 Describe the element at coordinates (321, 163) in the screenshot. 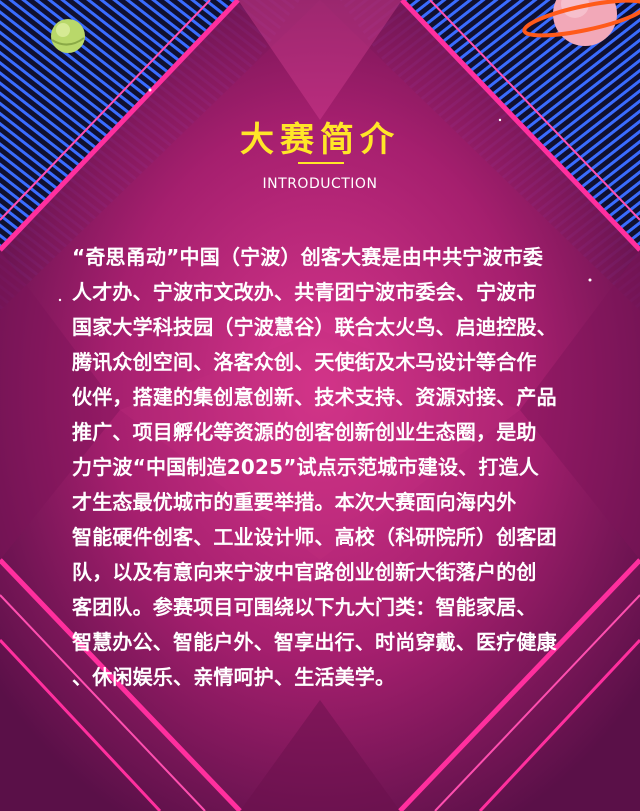

I see `title-divider` at that location.